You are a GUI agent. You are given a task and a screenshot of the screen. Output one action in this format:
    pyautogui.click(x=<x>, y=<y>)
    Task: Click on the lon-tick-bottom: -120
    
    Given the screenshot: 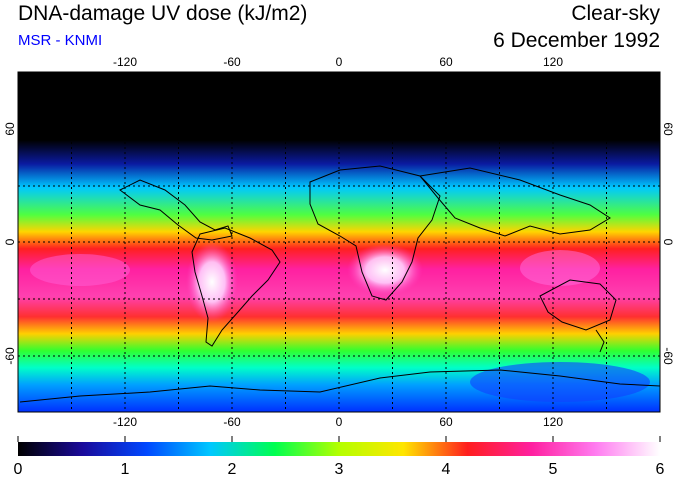 What is the action you would take?
    pyautogui.click(x=125, y=422)
    